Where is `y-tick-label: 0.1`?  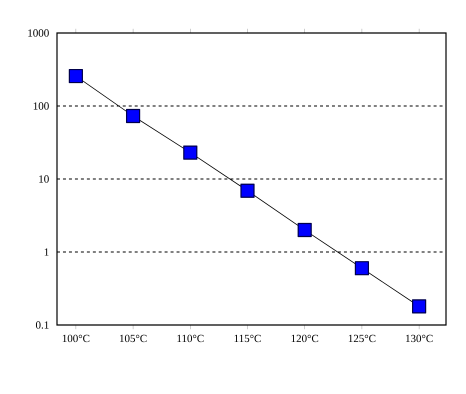
y-tick-label: 0.1 is located at coordinates (42, 325).